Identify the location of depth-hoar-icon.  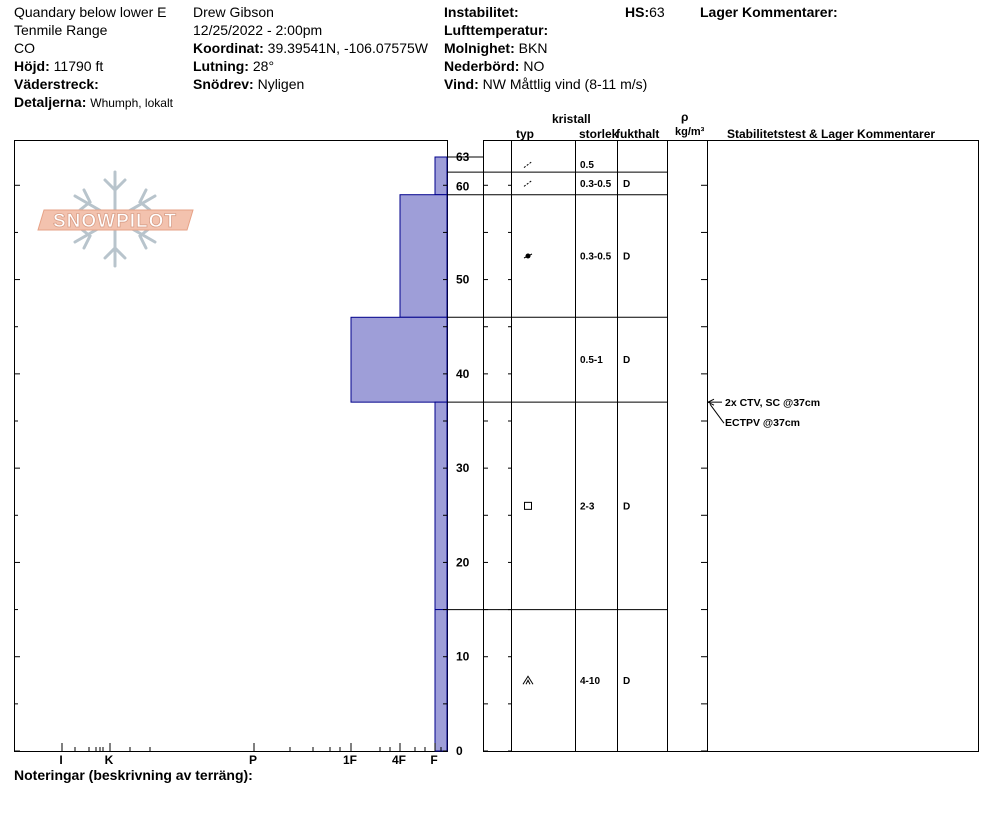
(528, 680).